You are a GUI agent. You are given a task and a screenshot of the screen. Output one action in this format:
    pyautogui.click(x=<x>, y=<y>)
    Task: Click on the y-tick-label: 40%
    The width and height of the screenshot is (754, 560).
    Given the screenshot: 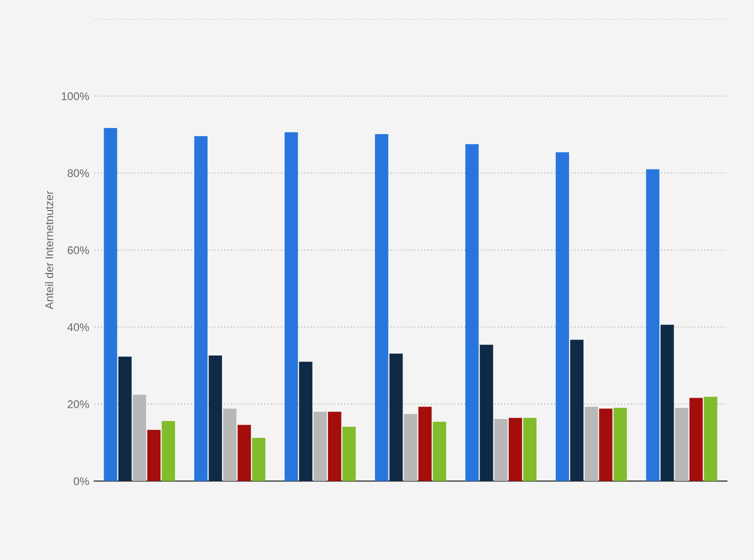 What is the action you would take?
    pyautogui.click(x=78, y=327)
    